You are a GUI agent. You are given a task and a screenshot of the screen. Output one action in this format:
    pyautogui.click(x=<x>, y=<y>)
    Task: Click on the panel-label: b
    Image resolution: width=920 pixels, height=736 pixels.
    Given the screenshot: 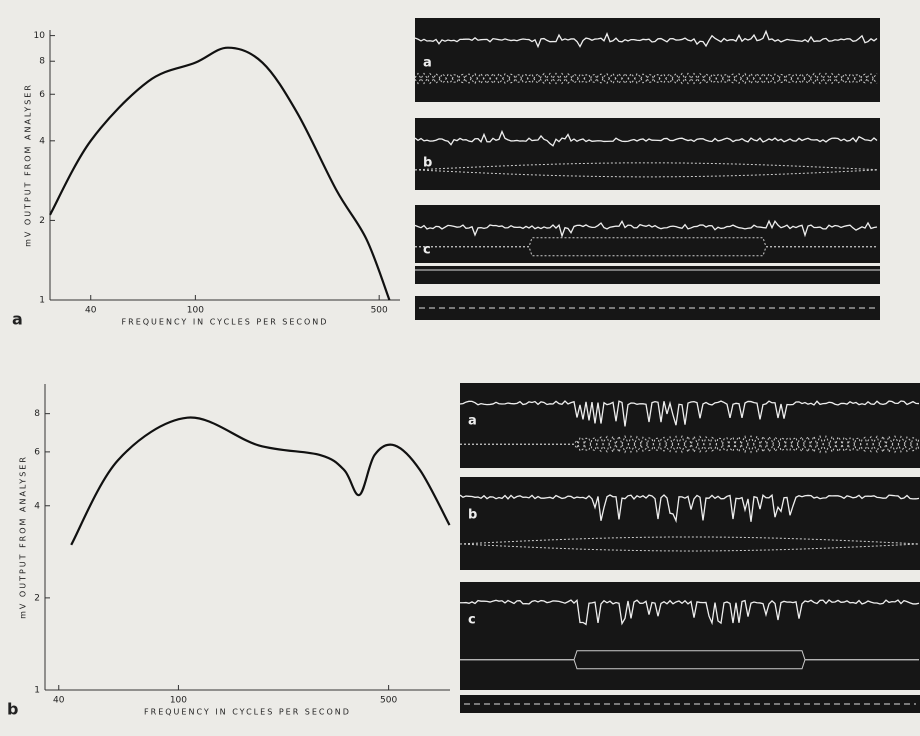 What is the action you would take?
    pyautogui.click(x=12, y=709)
    